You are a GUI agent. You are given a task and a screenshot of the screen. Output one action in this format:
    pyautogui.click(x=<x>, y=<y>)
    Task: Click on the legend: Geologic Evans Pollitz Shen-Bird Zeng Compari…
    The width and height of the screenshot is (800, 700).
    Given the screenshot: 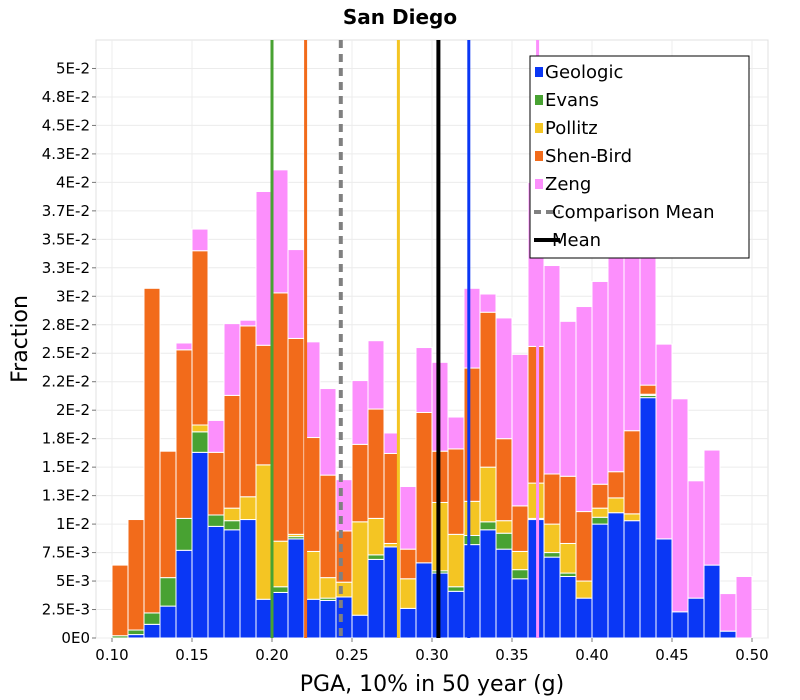 What is the action you would take?
    pyautogui.click(x=639, y=157)
    